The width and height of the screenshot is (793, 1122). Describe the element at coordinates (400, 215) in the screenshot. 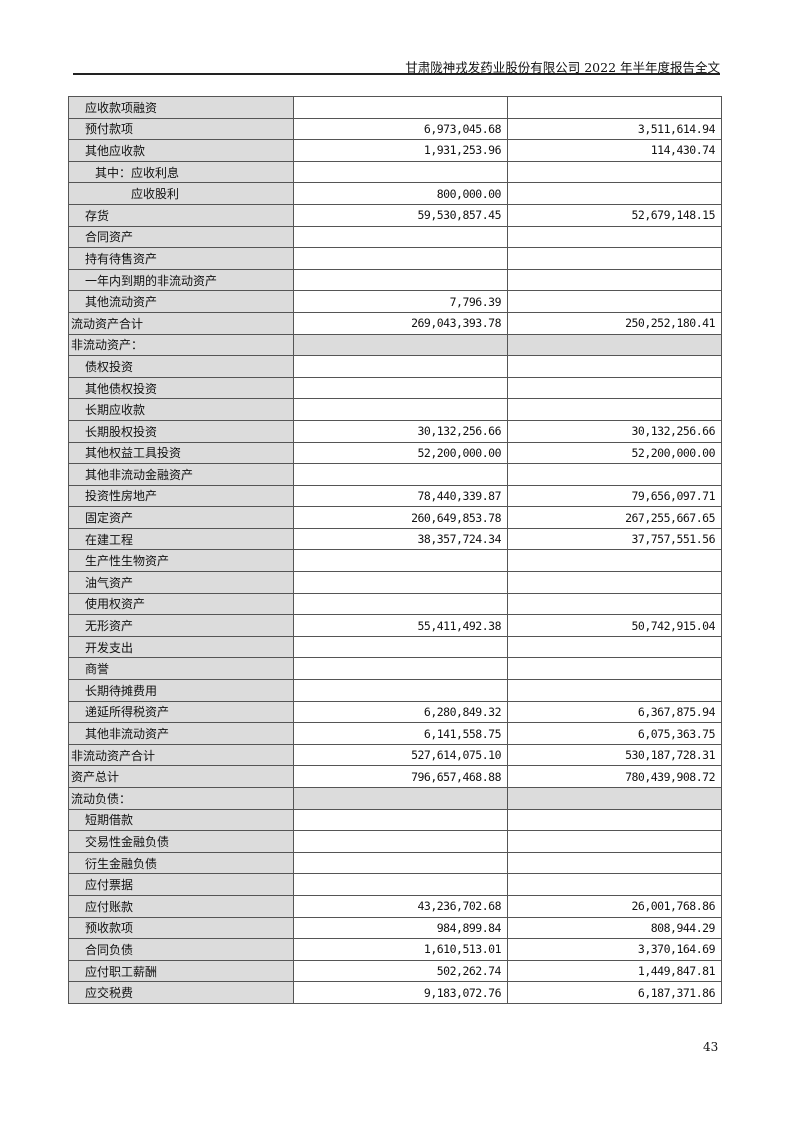

I see `period-end-value: 59,530,857.45` at that location.